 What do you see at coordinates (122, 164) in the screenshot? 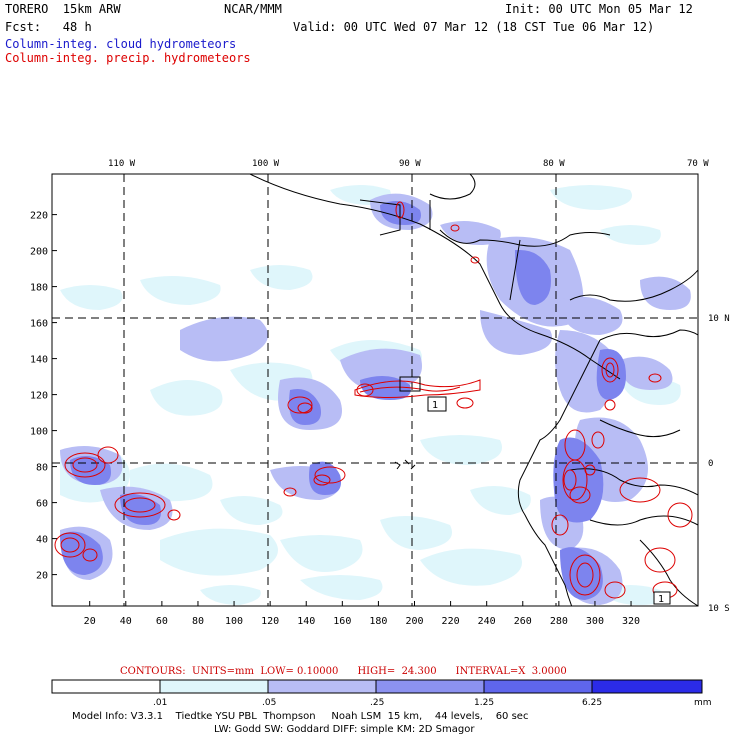
I see `lon-label-110w: 110 W` at bounding box center [122, 164].